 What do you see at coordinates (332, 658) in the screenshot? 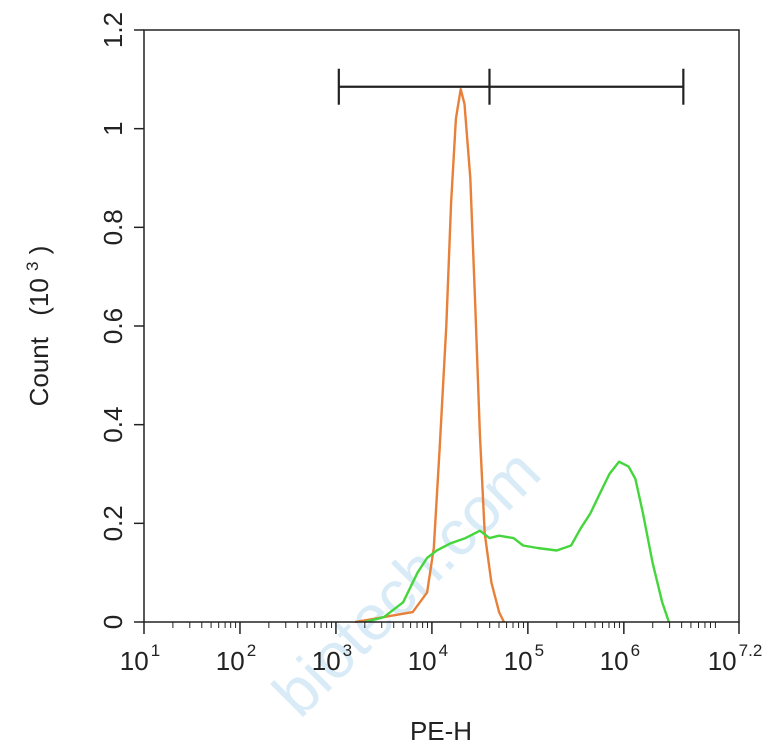
I see `x-tick-label: 10 3` at bounding box center [332, 658].